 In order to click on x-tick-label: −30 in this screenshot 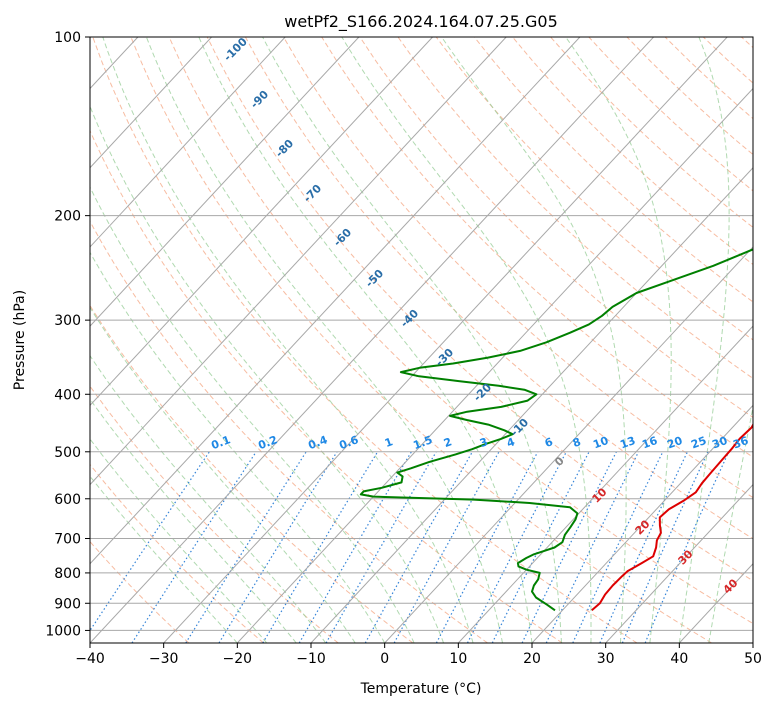, I will do `click(164, 659)`.